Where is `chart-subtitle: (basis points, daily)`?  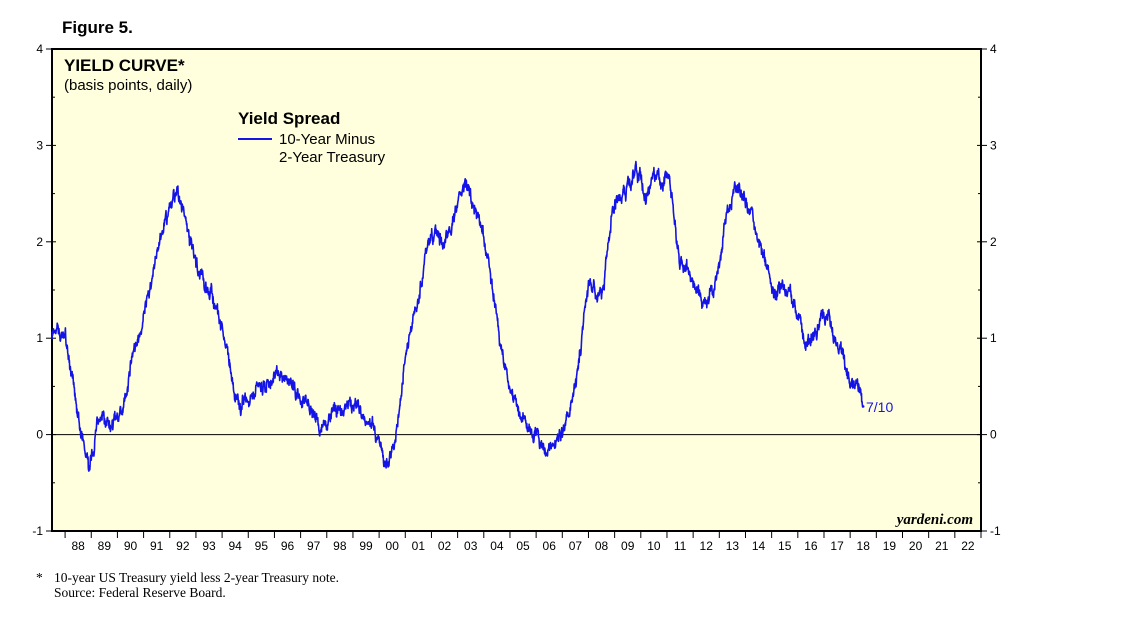 chart-subtitle: (basis points, daily) is located at coordinates (128, 85).